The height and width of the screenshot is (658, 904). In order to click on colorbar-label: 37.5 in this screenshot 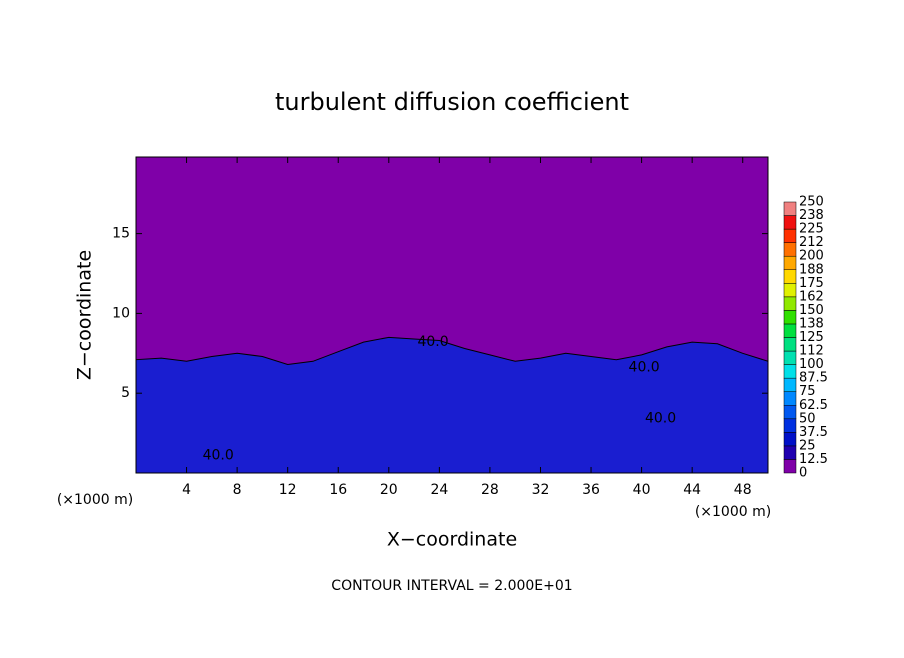, I will do `click(813, 432)`.